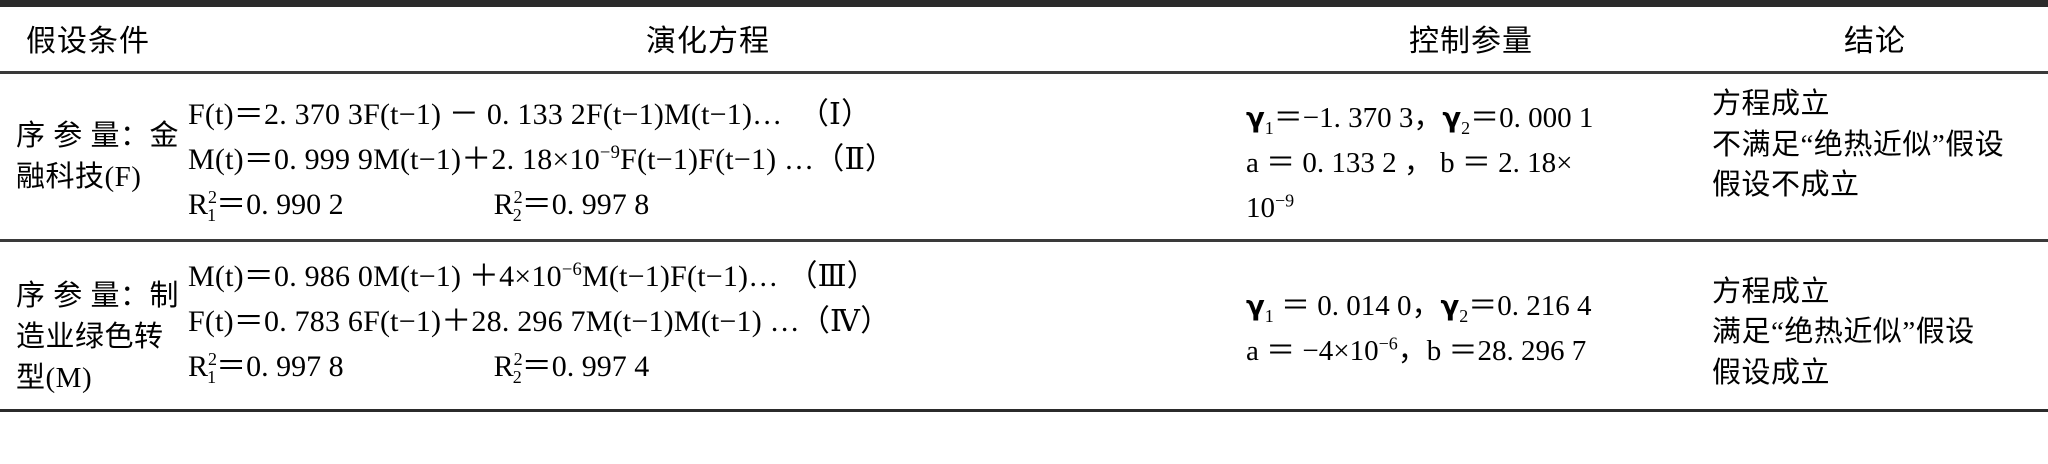  I want to click on table: 假设条件 演化方程 控制参量 结论, so click(1024, 39).